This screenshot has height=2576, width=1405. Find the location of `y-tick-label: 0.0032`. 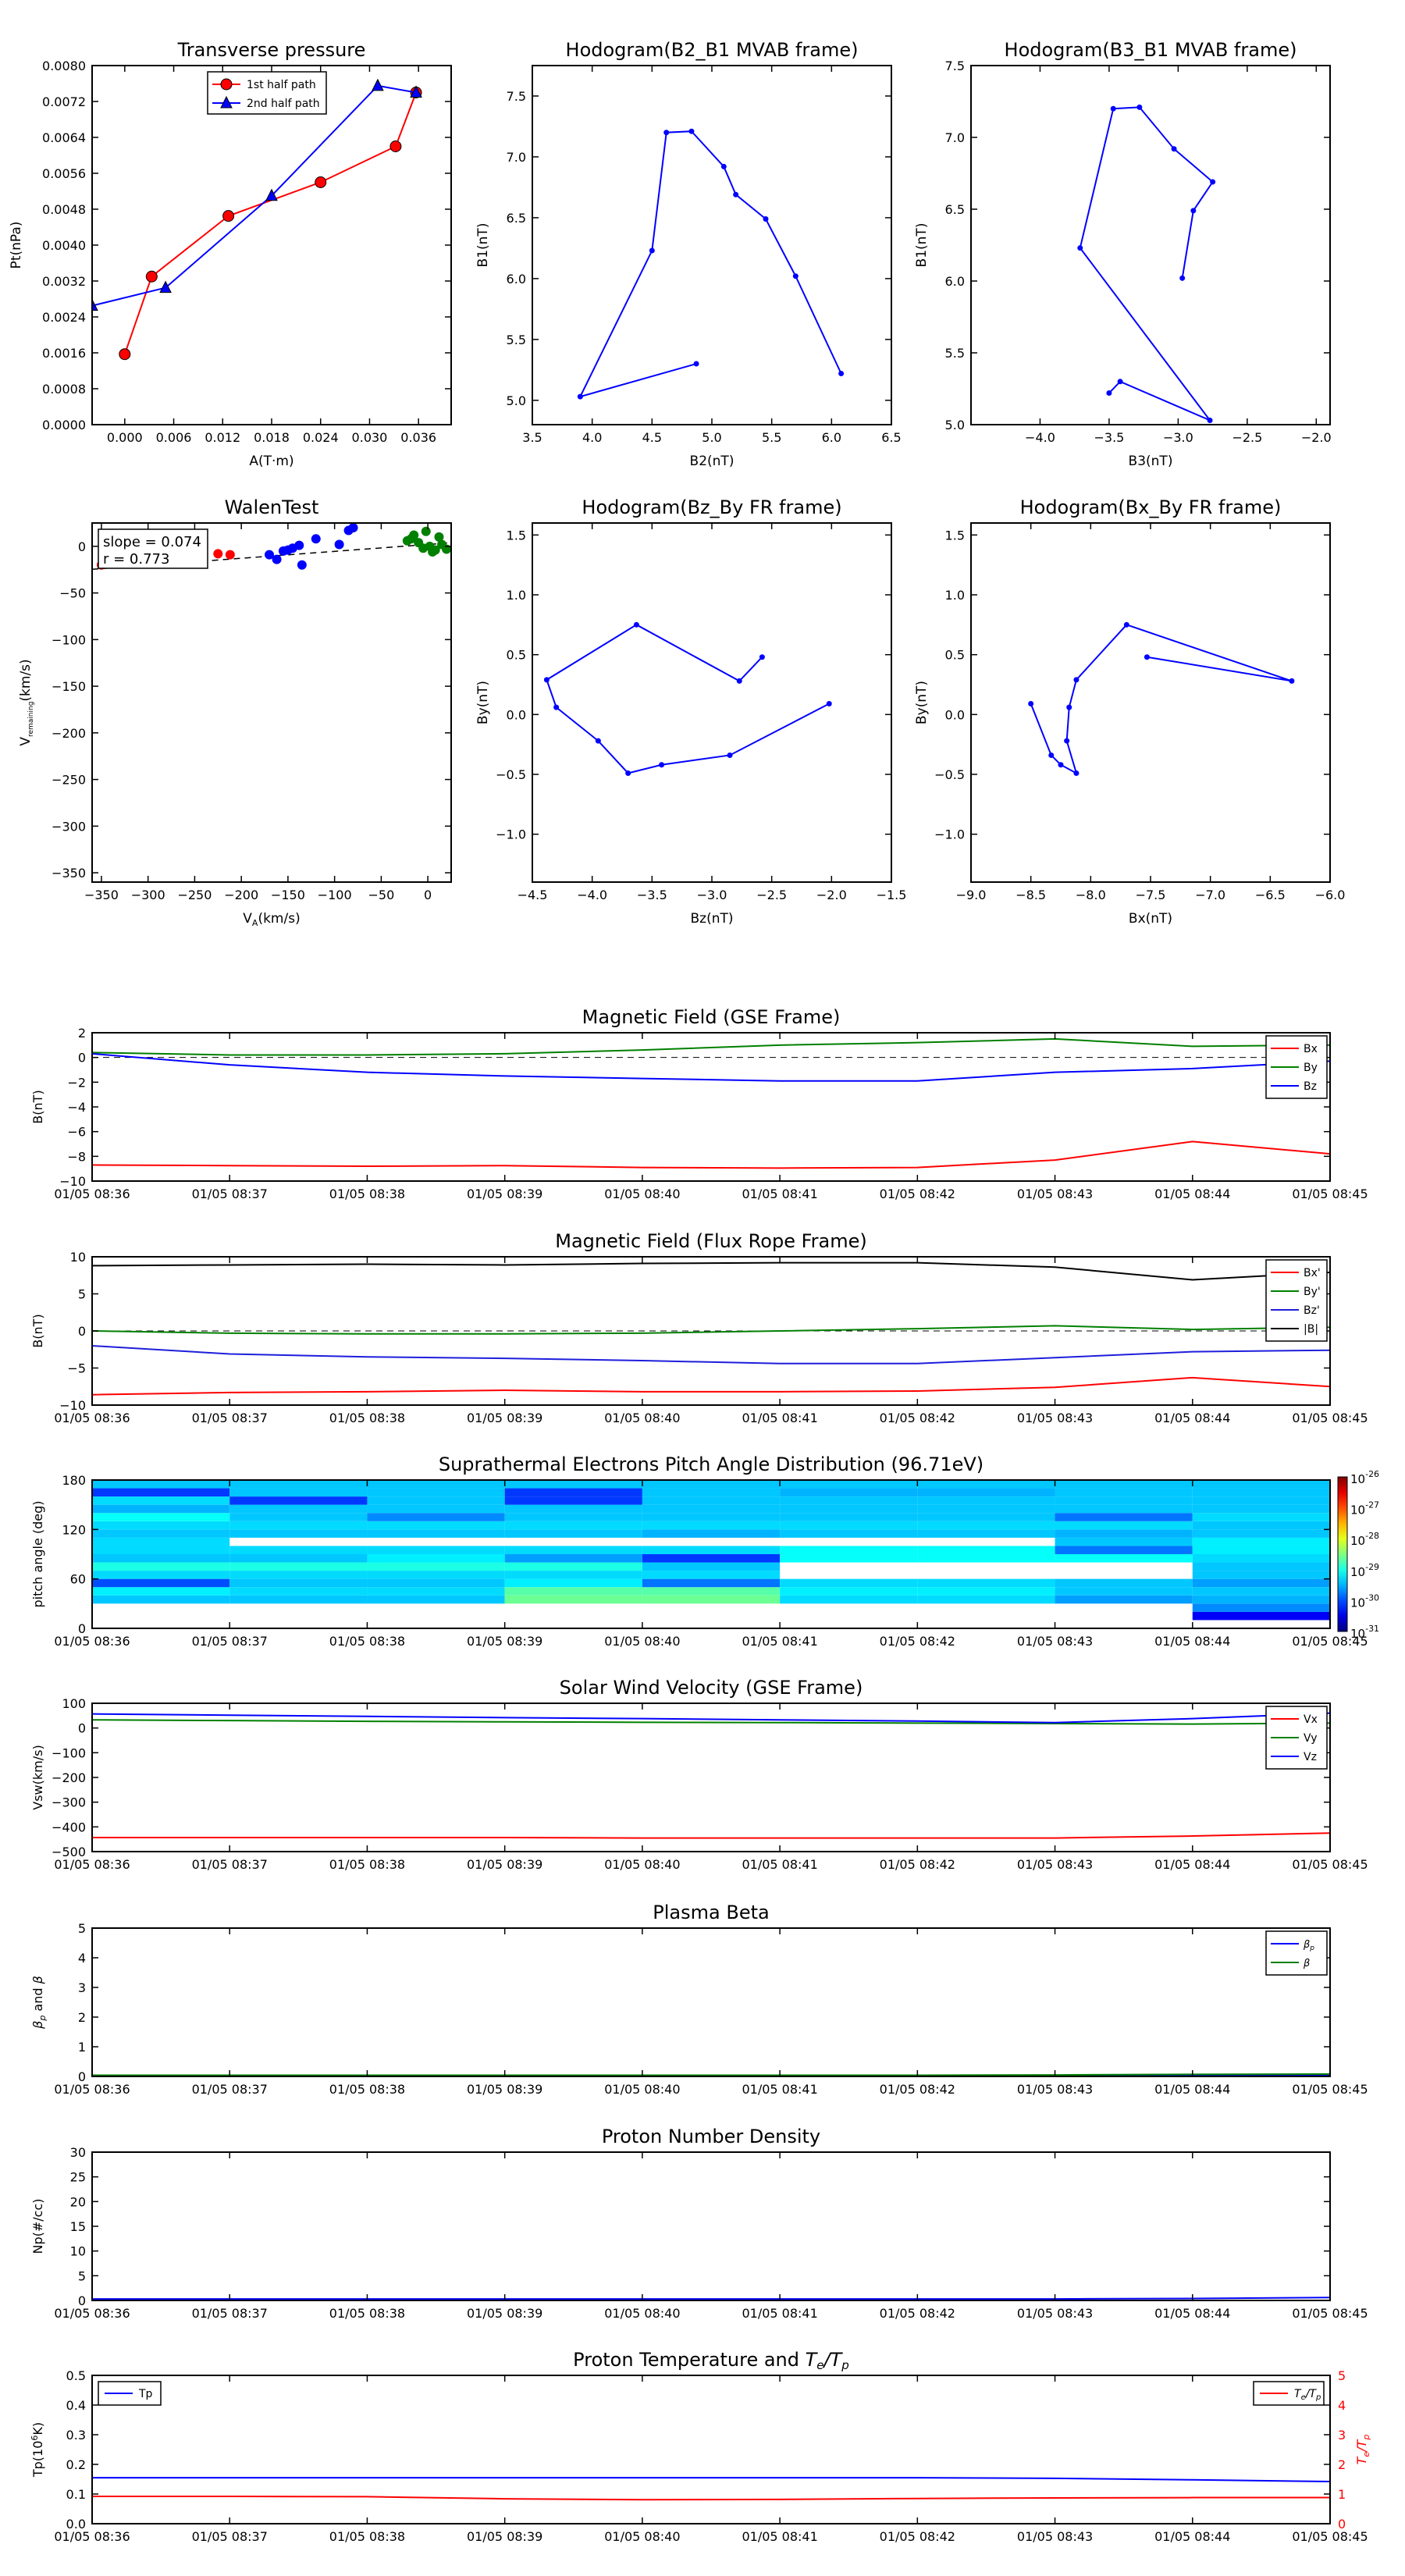

y-tick-label: 0.0032 is located at coordinates (64, 281).